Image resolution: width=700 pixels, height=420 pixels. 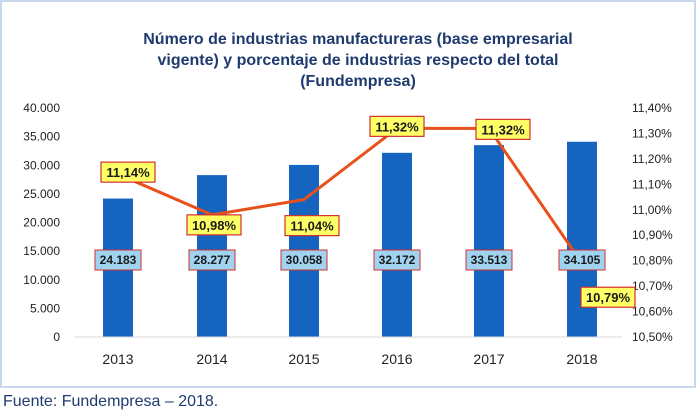 I want to click on bar-value-label: 28.277, so click(x=212, y=260).